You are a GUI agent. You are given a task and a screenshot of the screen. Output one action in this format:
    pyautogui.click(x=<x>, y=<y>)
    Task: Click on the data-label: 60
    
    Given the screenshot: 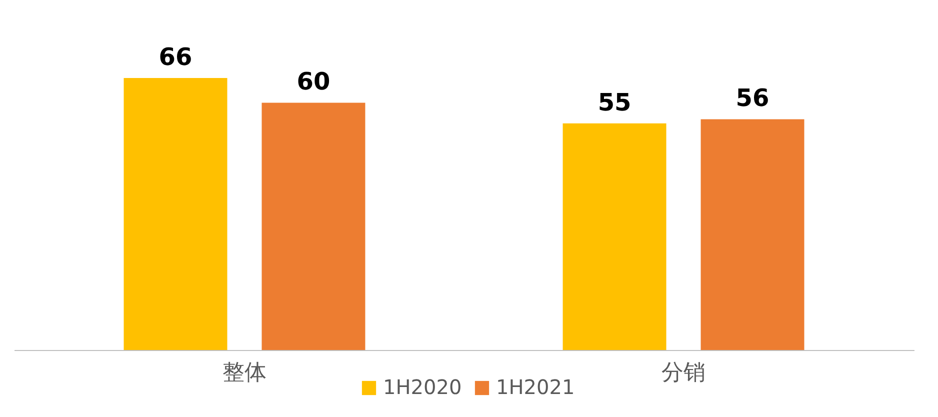 What is the action you would take?
    pyautogui.click(x=313, y=82)
    